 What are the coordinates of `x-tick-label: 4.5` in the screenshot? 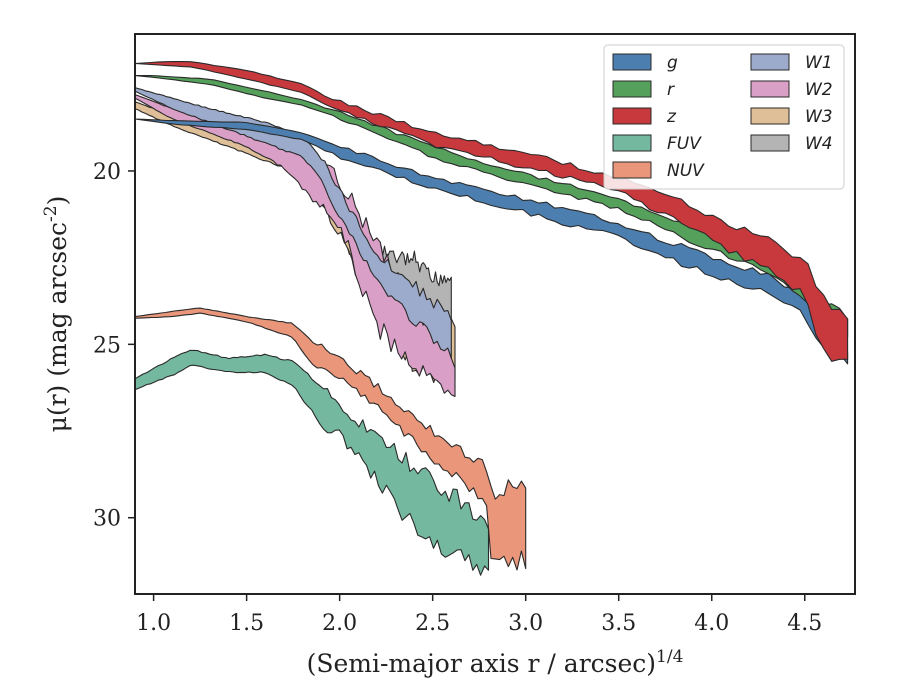 It's located at (804, 623).